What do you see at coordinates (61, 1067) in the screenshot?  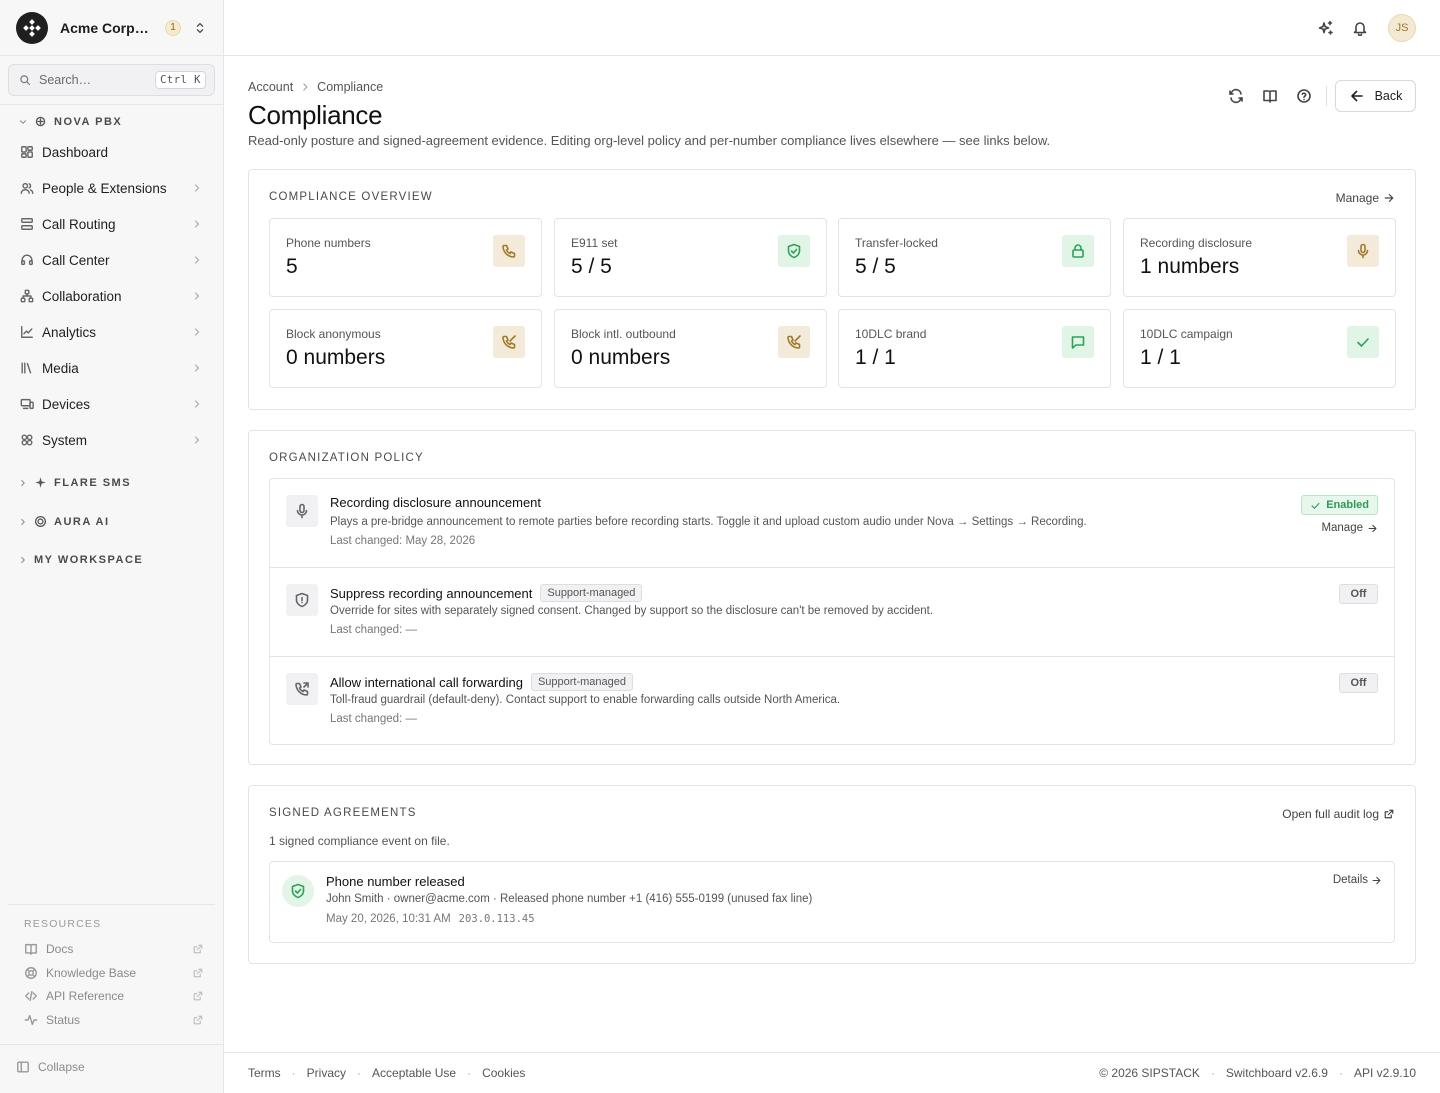 I see `collapse-label: Collapse` at bounding box center [61, 1067].